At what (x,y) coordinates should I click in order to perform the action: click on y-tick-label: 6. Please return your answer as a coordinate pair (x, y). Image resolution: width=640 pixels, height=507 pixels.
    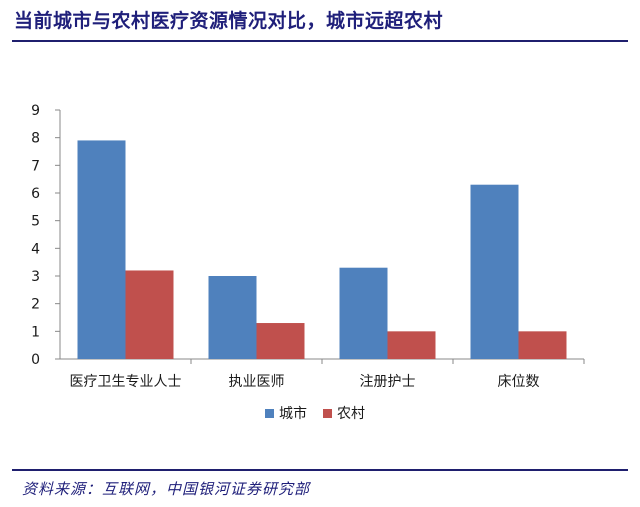
    Looking at the image, I should click on (35, 194).